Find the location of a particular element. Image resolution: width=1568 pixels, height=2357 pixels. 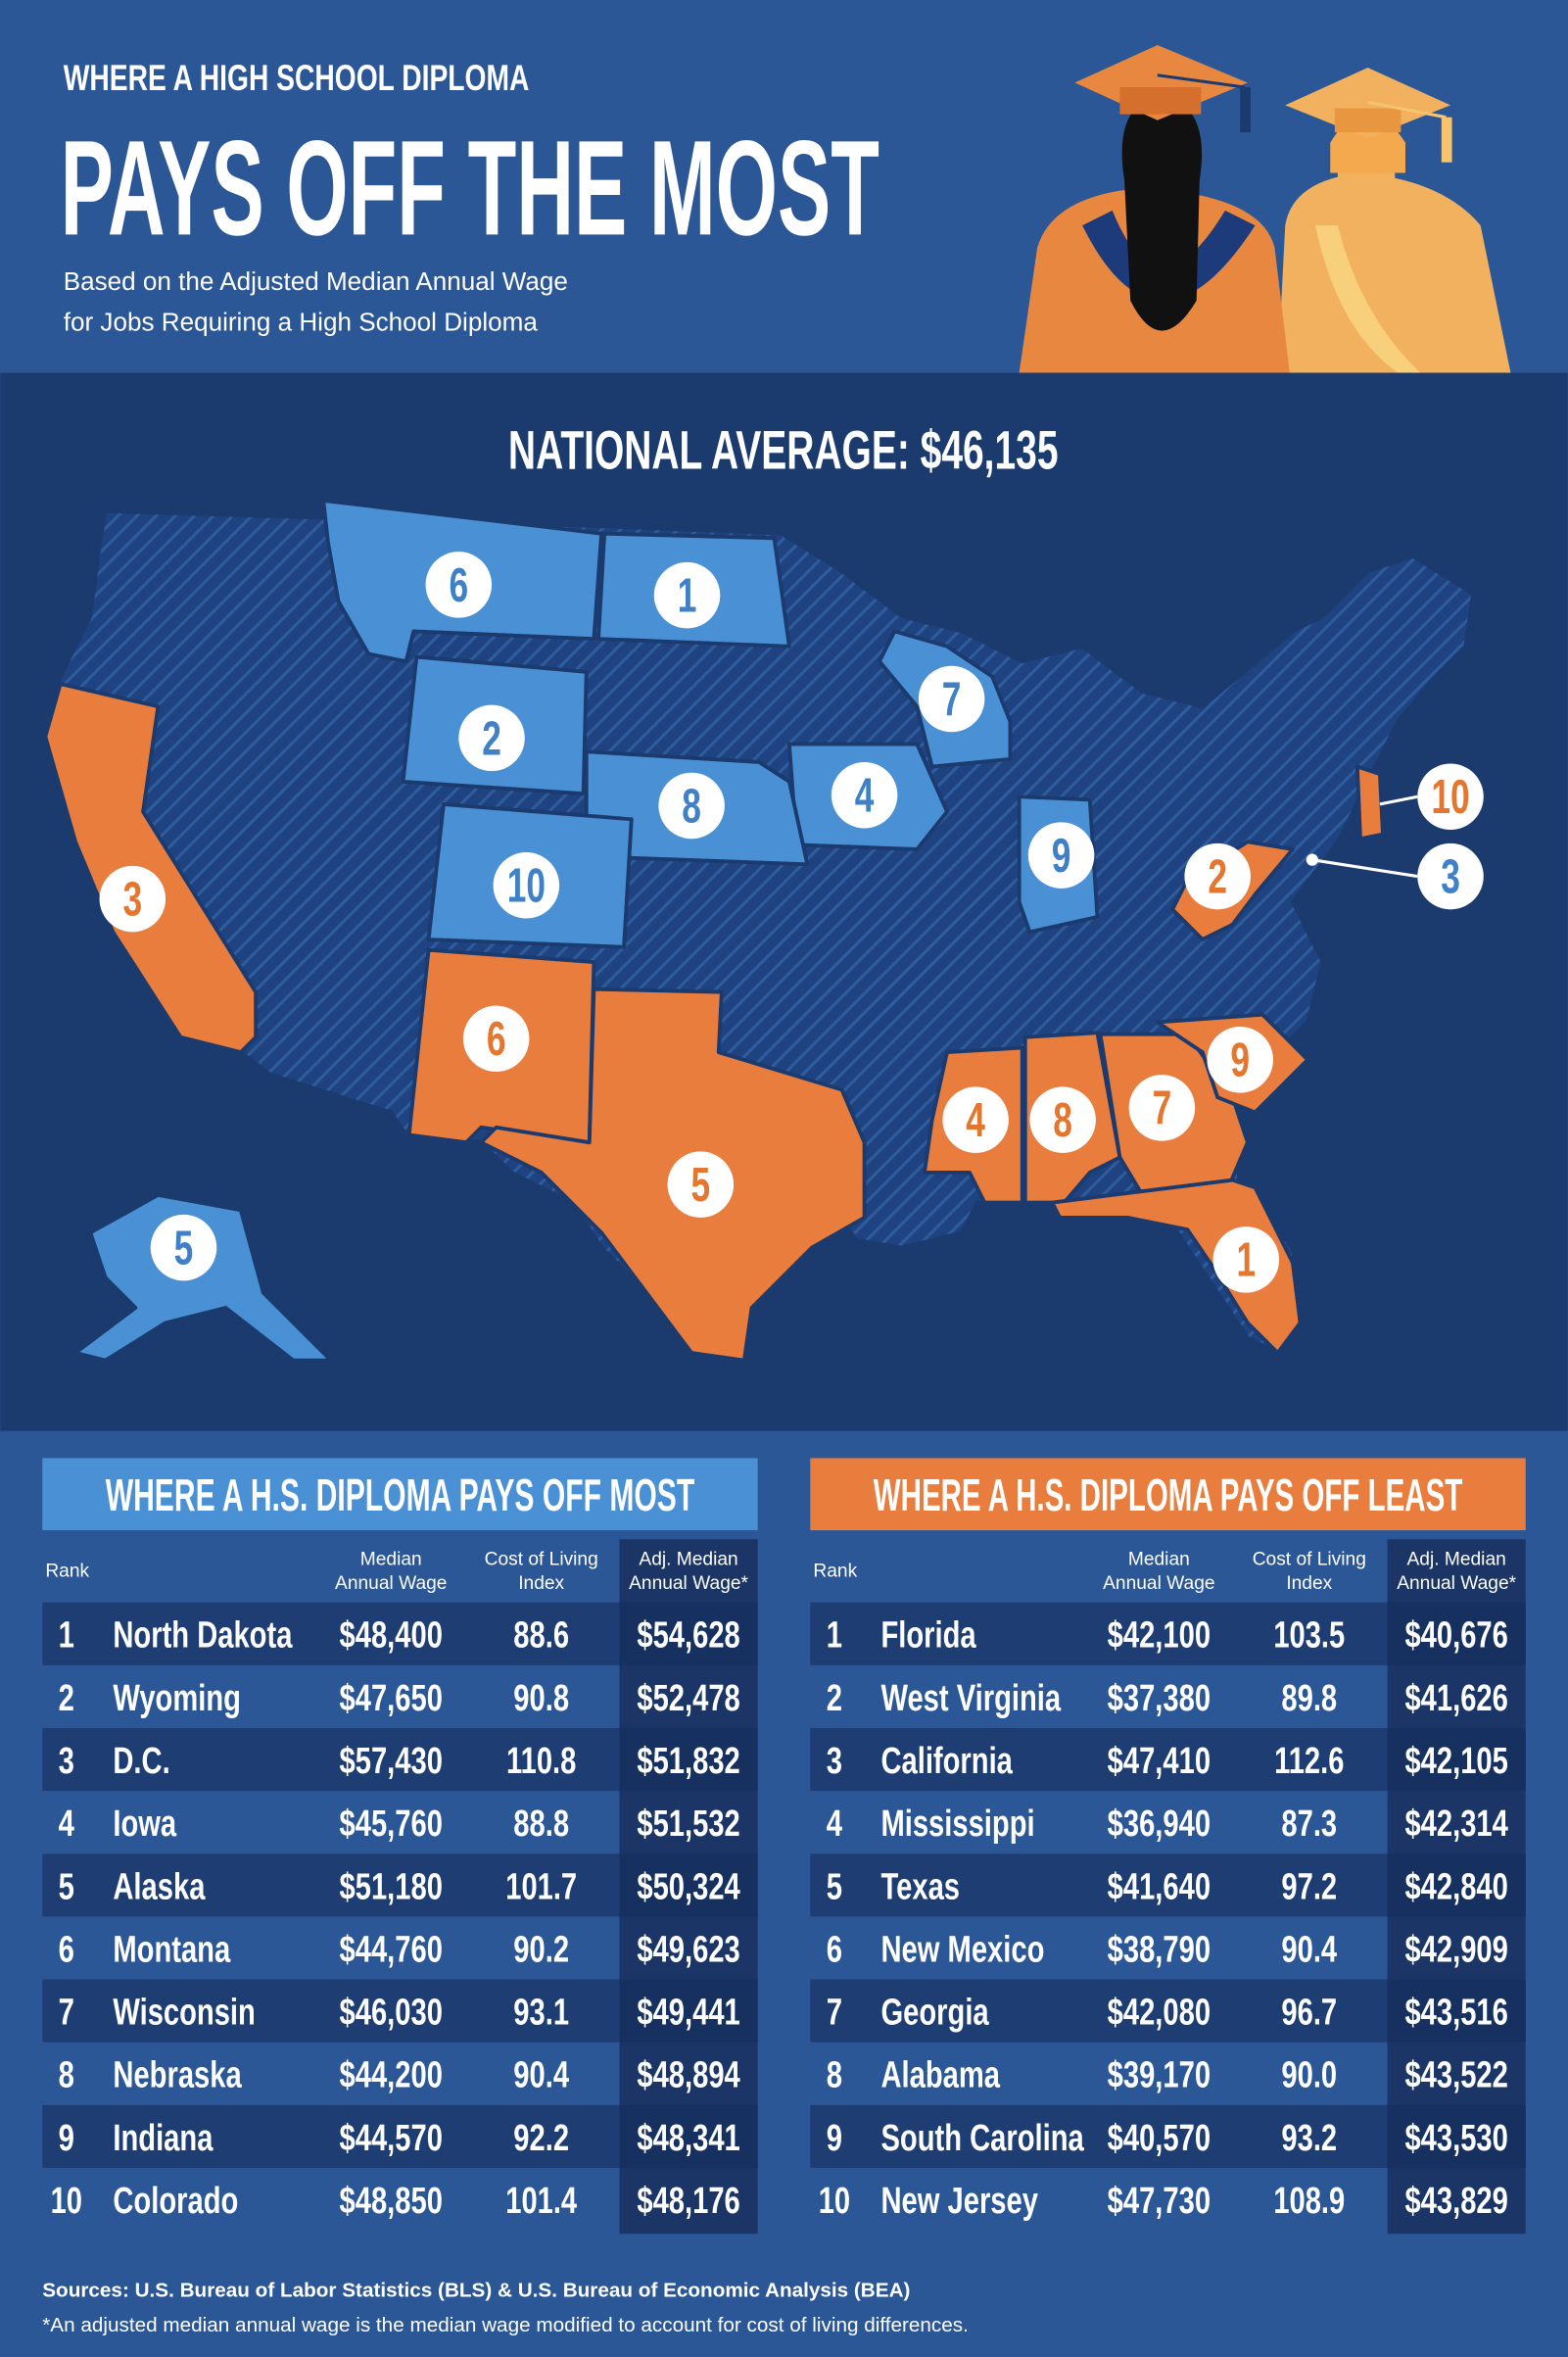

marker-label: 5 is located at coordinates (701, 1185).